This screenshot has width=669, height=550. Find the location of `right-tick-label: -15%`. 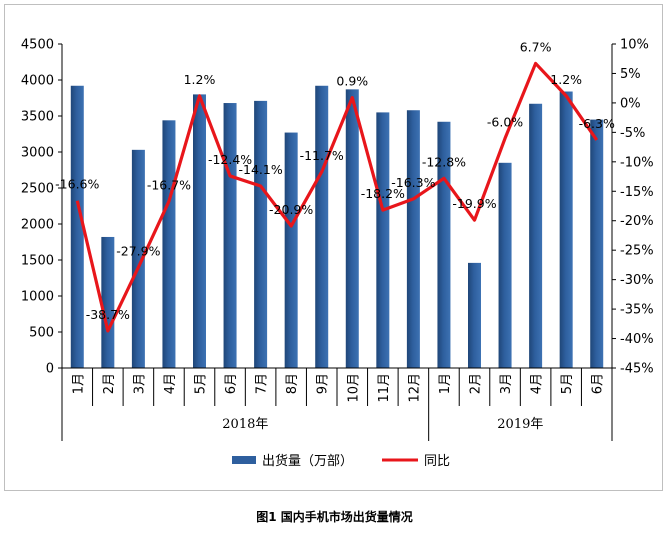

right-tick-label: -15% is located at coordinates (637, 192).